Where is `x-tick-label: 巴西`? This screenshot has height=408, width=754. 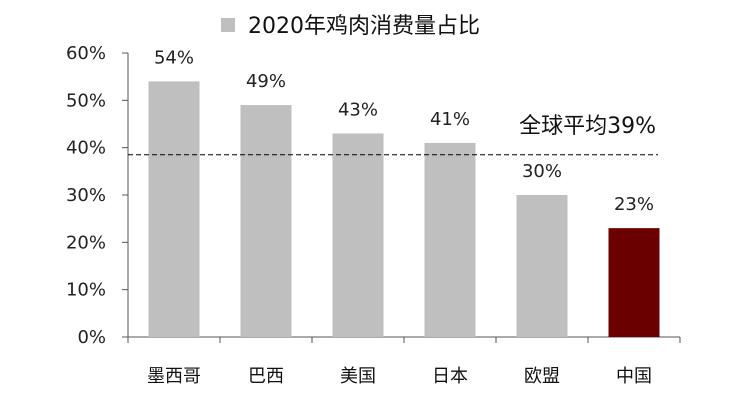
x-tick-label: 巴西 is located at coordinates (266, 376).